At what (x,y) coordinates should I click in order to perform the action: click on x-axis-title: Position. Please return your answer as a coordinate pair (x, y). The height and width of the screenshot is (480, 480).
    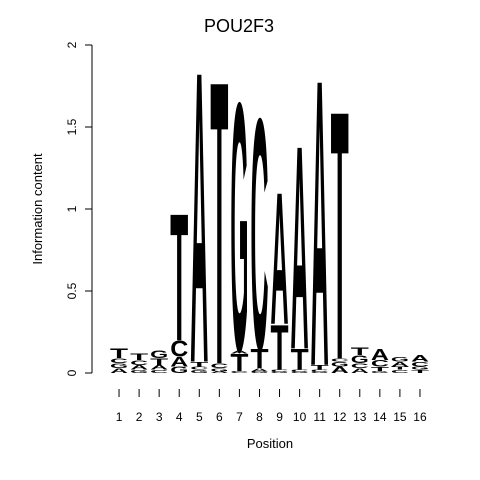
    Looking at the image, I should click on (270, 443).